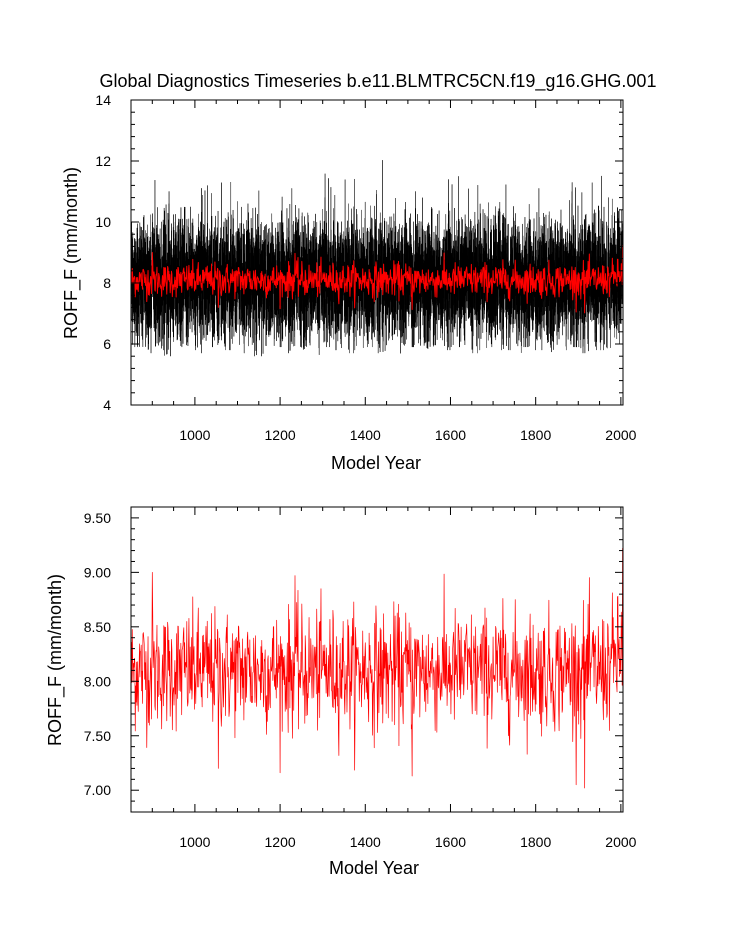 Image resolution: width=733 pixels, height=945 pixels. What do you see at coordinates (97, 572) in the screenshot?
I see `bottom-y-tick-label: 9.00` at bounding box center [97, 572].